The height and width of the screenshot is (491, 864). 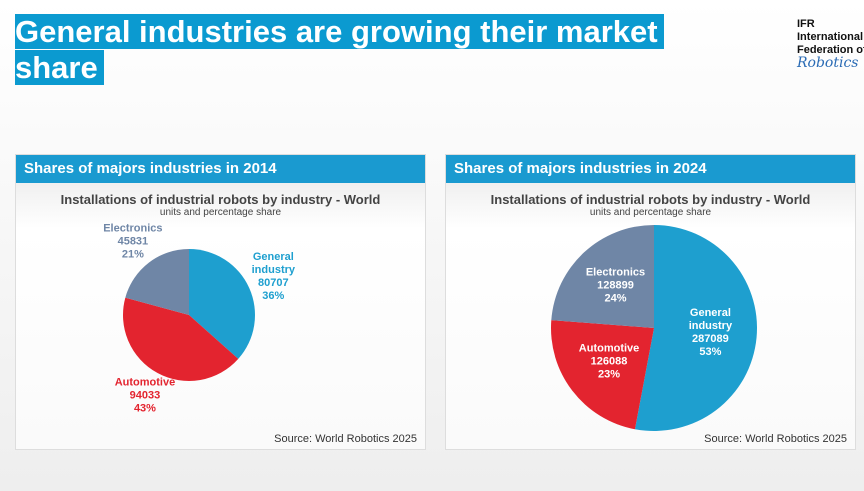 I want to click on label-percent: 23%, so click(x=609, y=374).